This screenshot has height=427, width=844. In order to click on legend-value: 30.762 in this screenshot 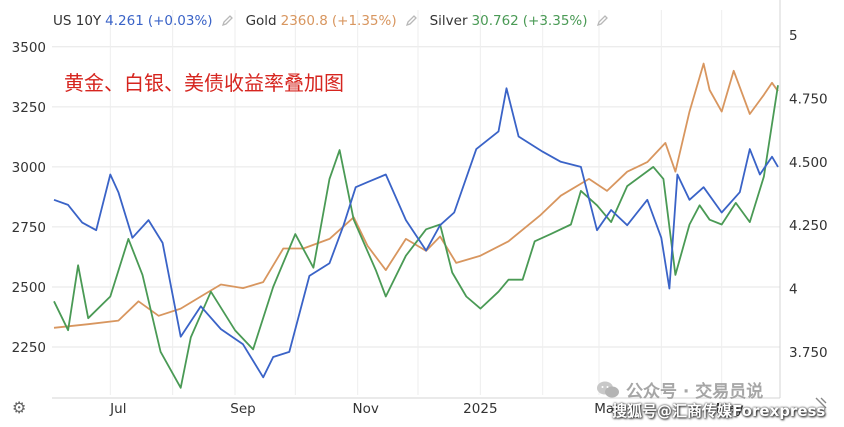, I will do `click(495, 21)`.